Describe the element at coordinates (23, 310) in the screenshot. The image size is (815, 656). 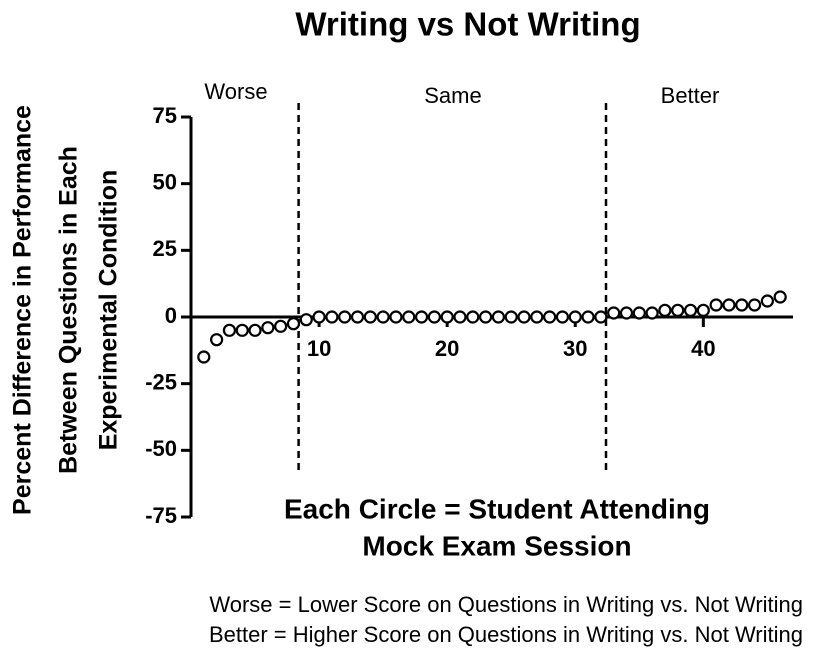
I see `y-label: Percent Difference in Performance` at that location.